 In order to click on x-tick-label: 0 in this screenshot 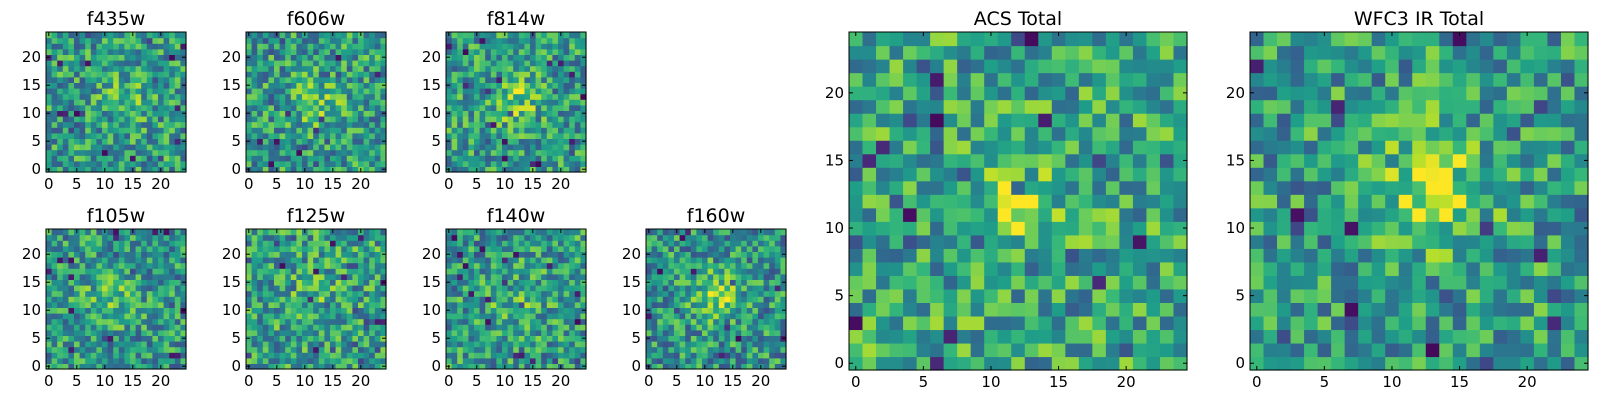, I will do `click(249, 381)`.